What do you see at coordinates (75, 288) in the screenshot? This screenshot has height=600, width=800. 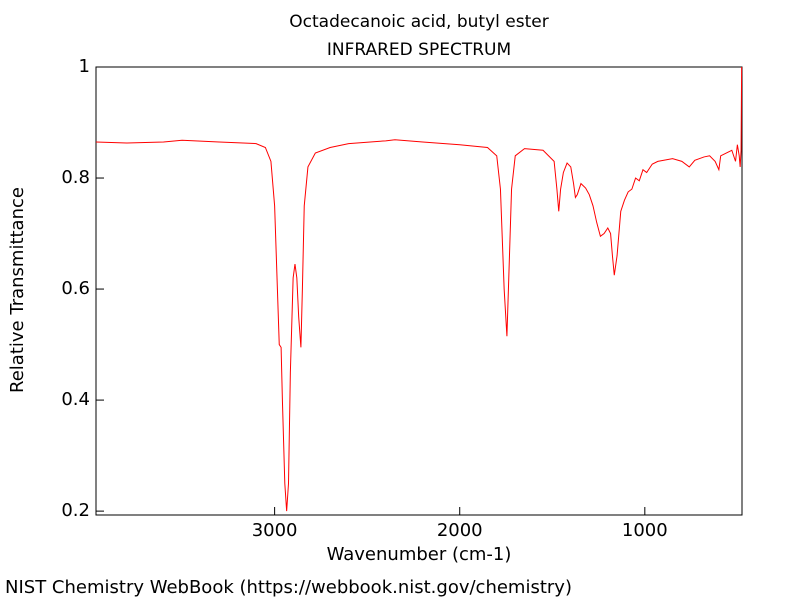 I see `y-tick-label: 0.6` at bounding box center [75, 288].